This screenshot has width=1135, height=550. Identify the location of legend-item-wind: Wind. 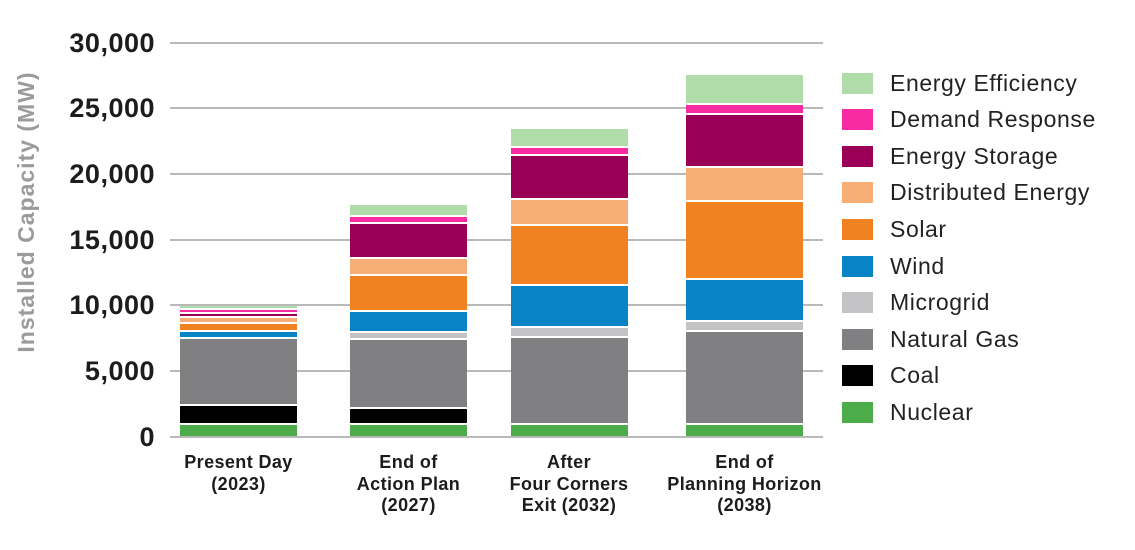
(893, 265).